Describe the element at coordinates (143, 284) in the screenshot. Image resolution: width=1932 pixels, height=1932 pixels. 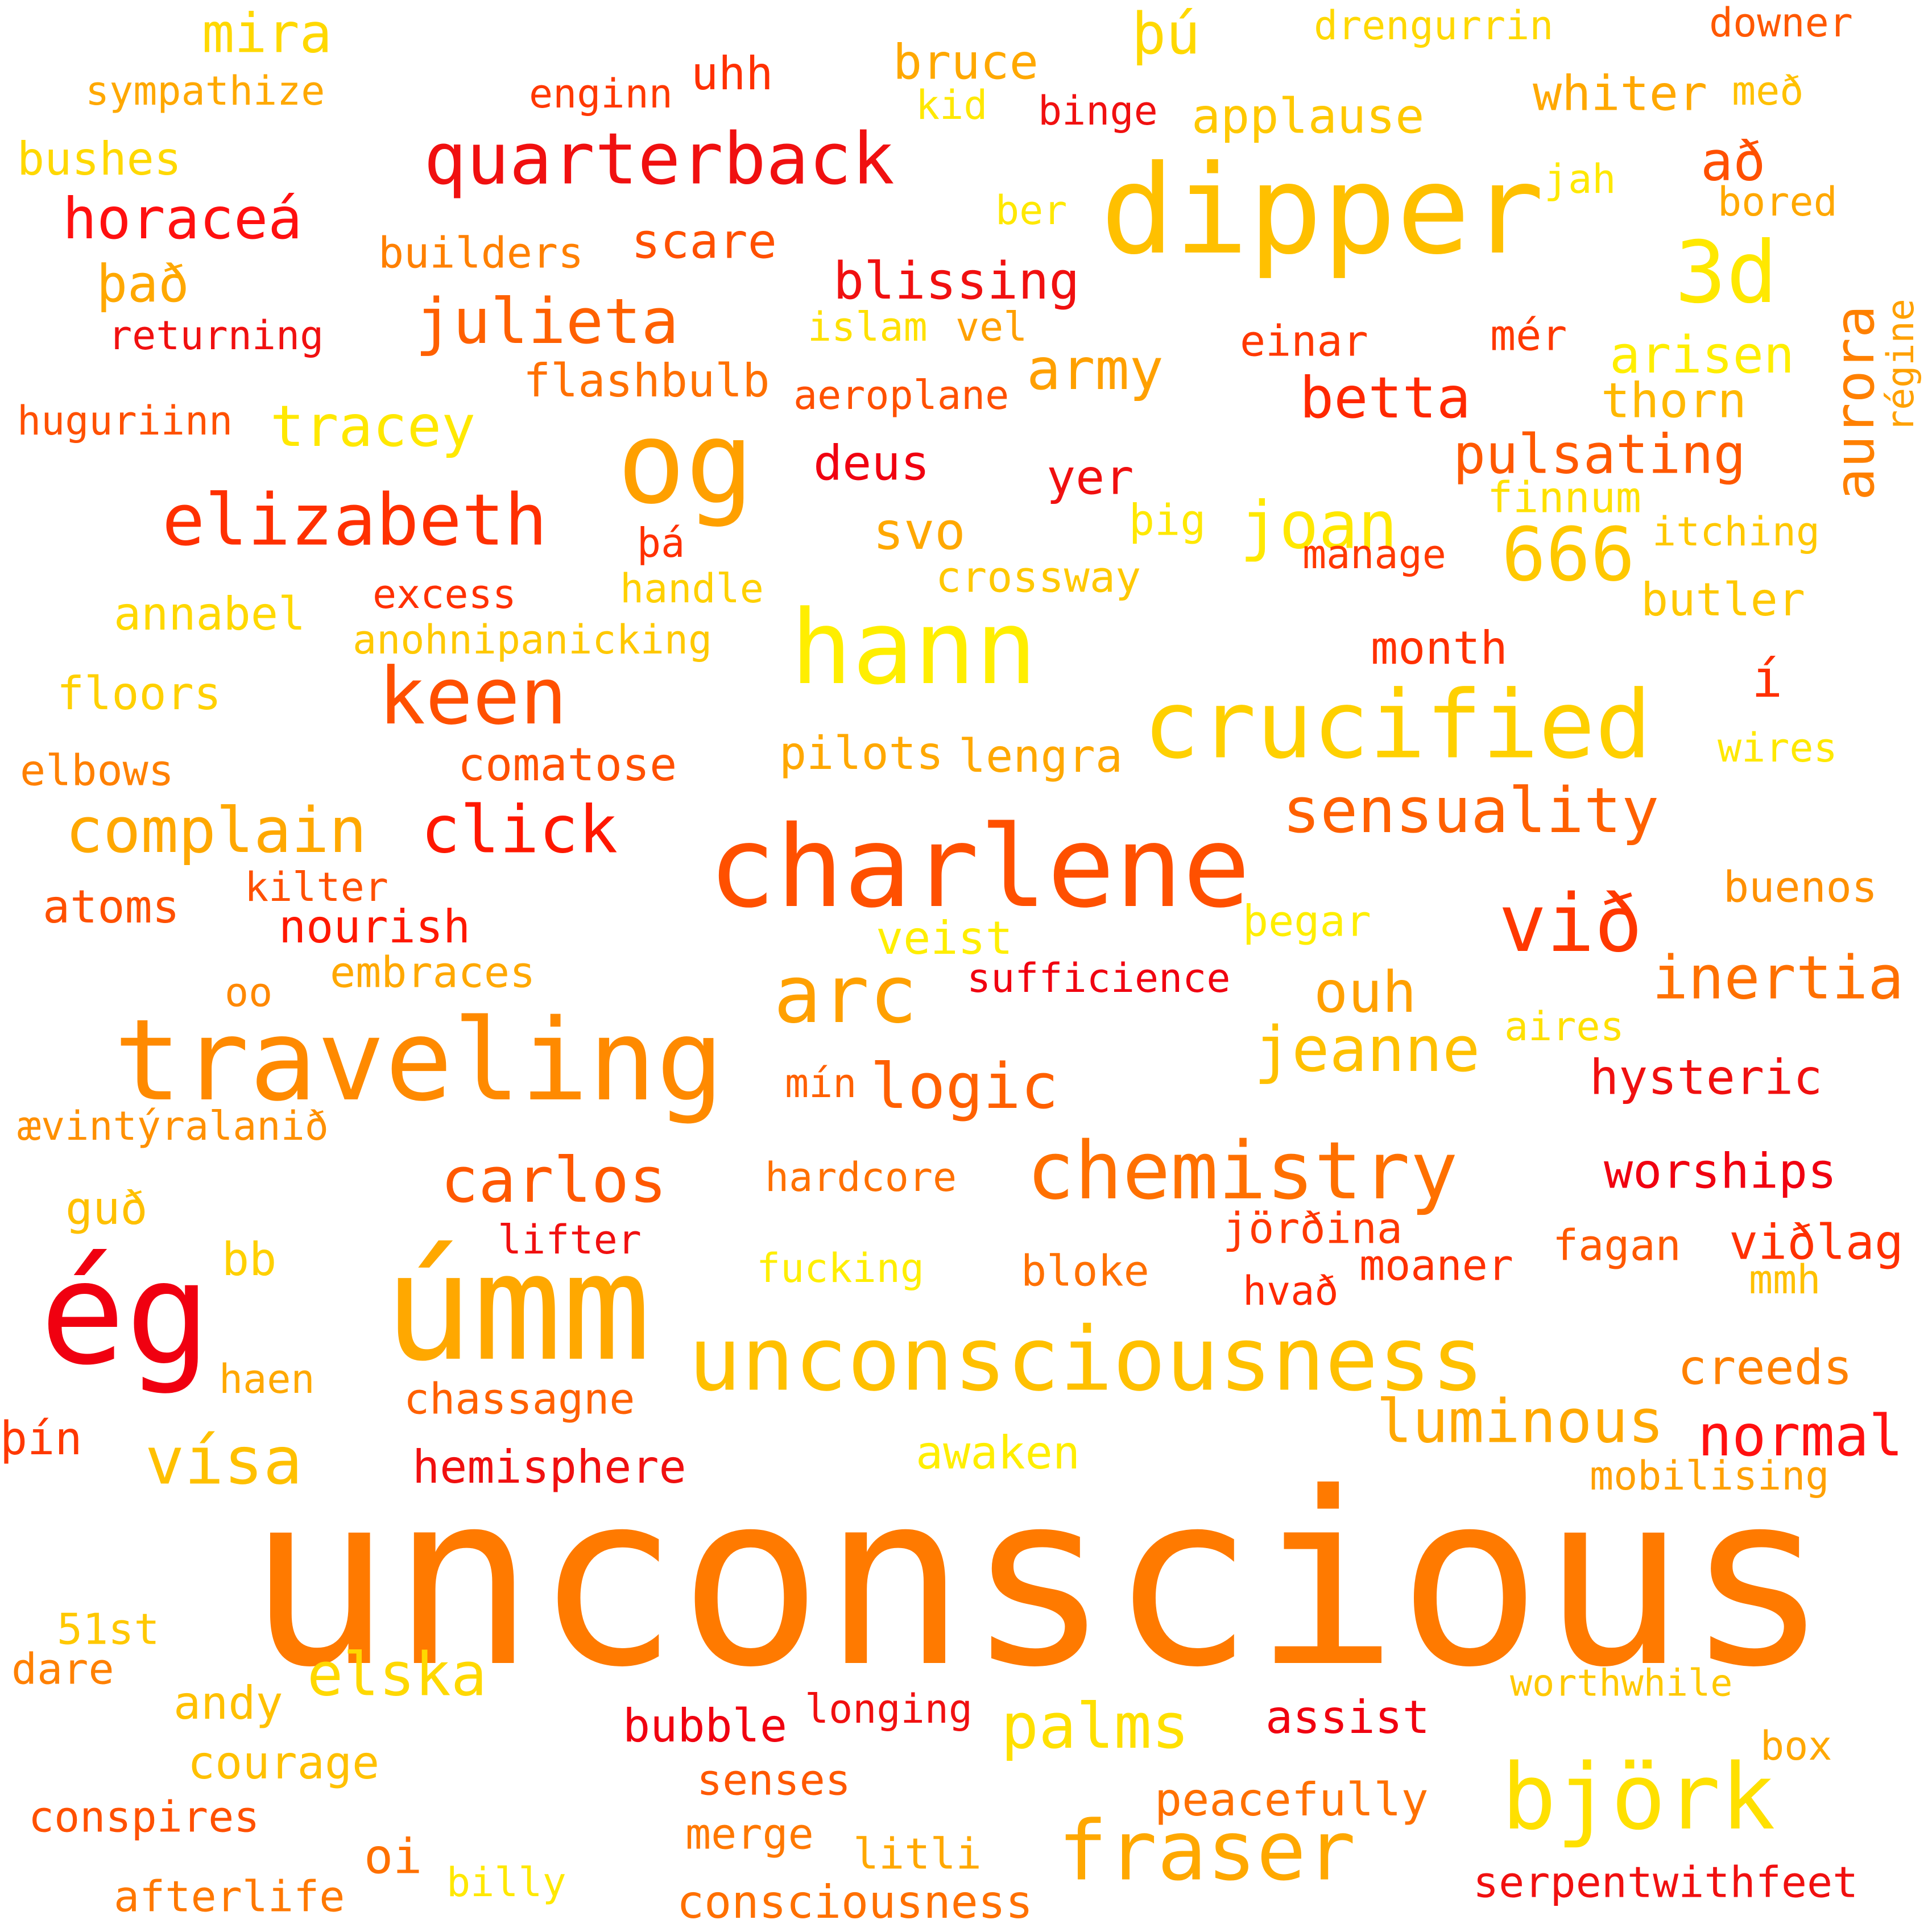
I see `word-thad: það` at that location.